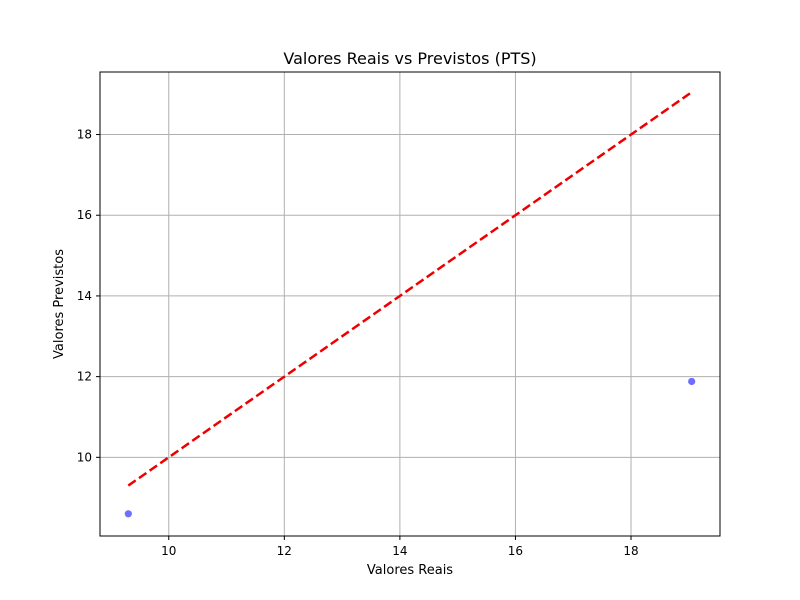 The width and height of the screenshot is (800, 600). What do you see at coordinates (168, 551) in the screenshot?
I see `x-tick-label: 10` at bounding box center [168, 551].